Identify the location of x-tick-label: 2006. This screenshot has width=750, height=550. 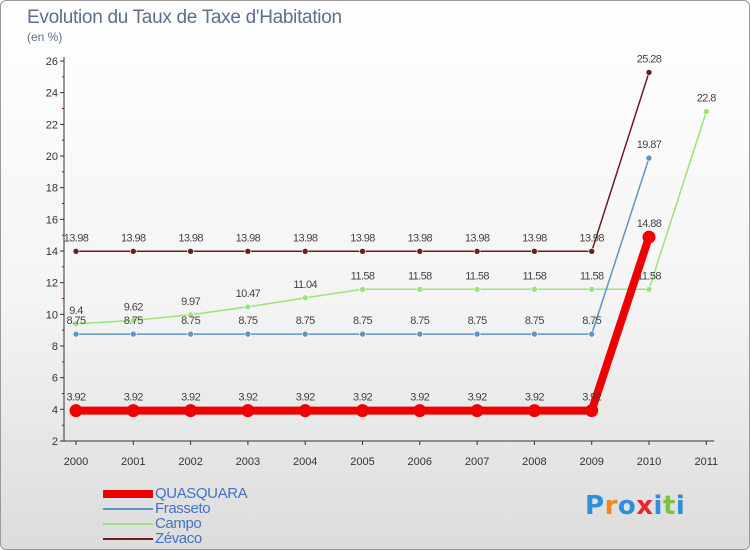
(420, 462).